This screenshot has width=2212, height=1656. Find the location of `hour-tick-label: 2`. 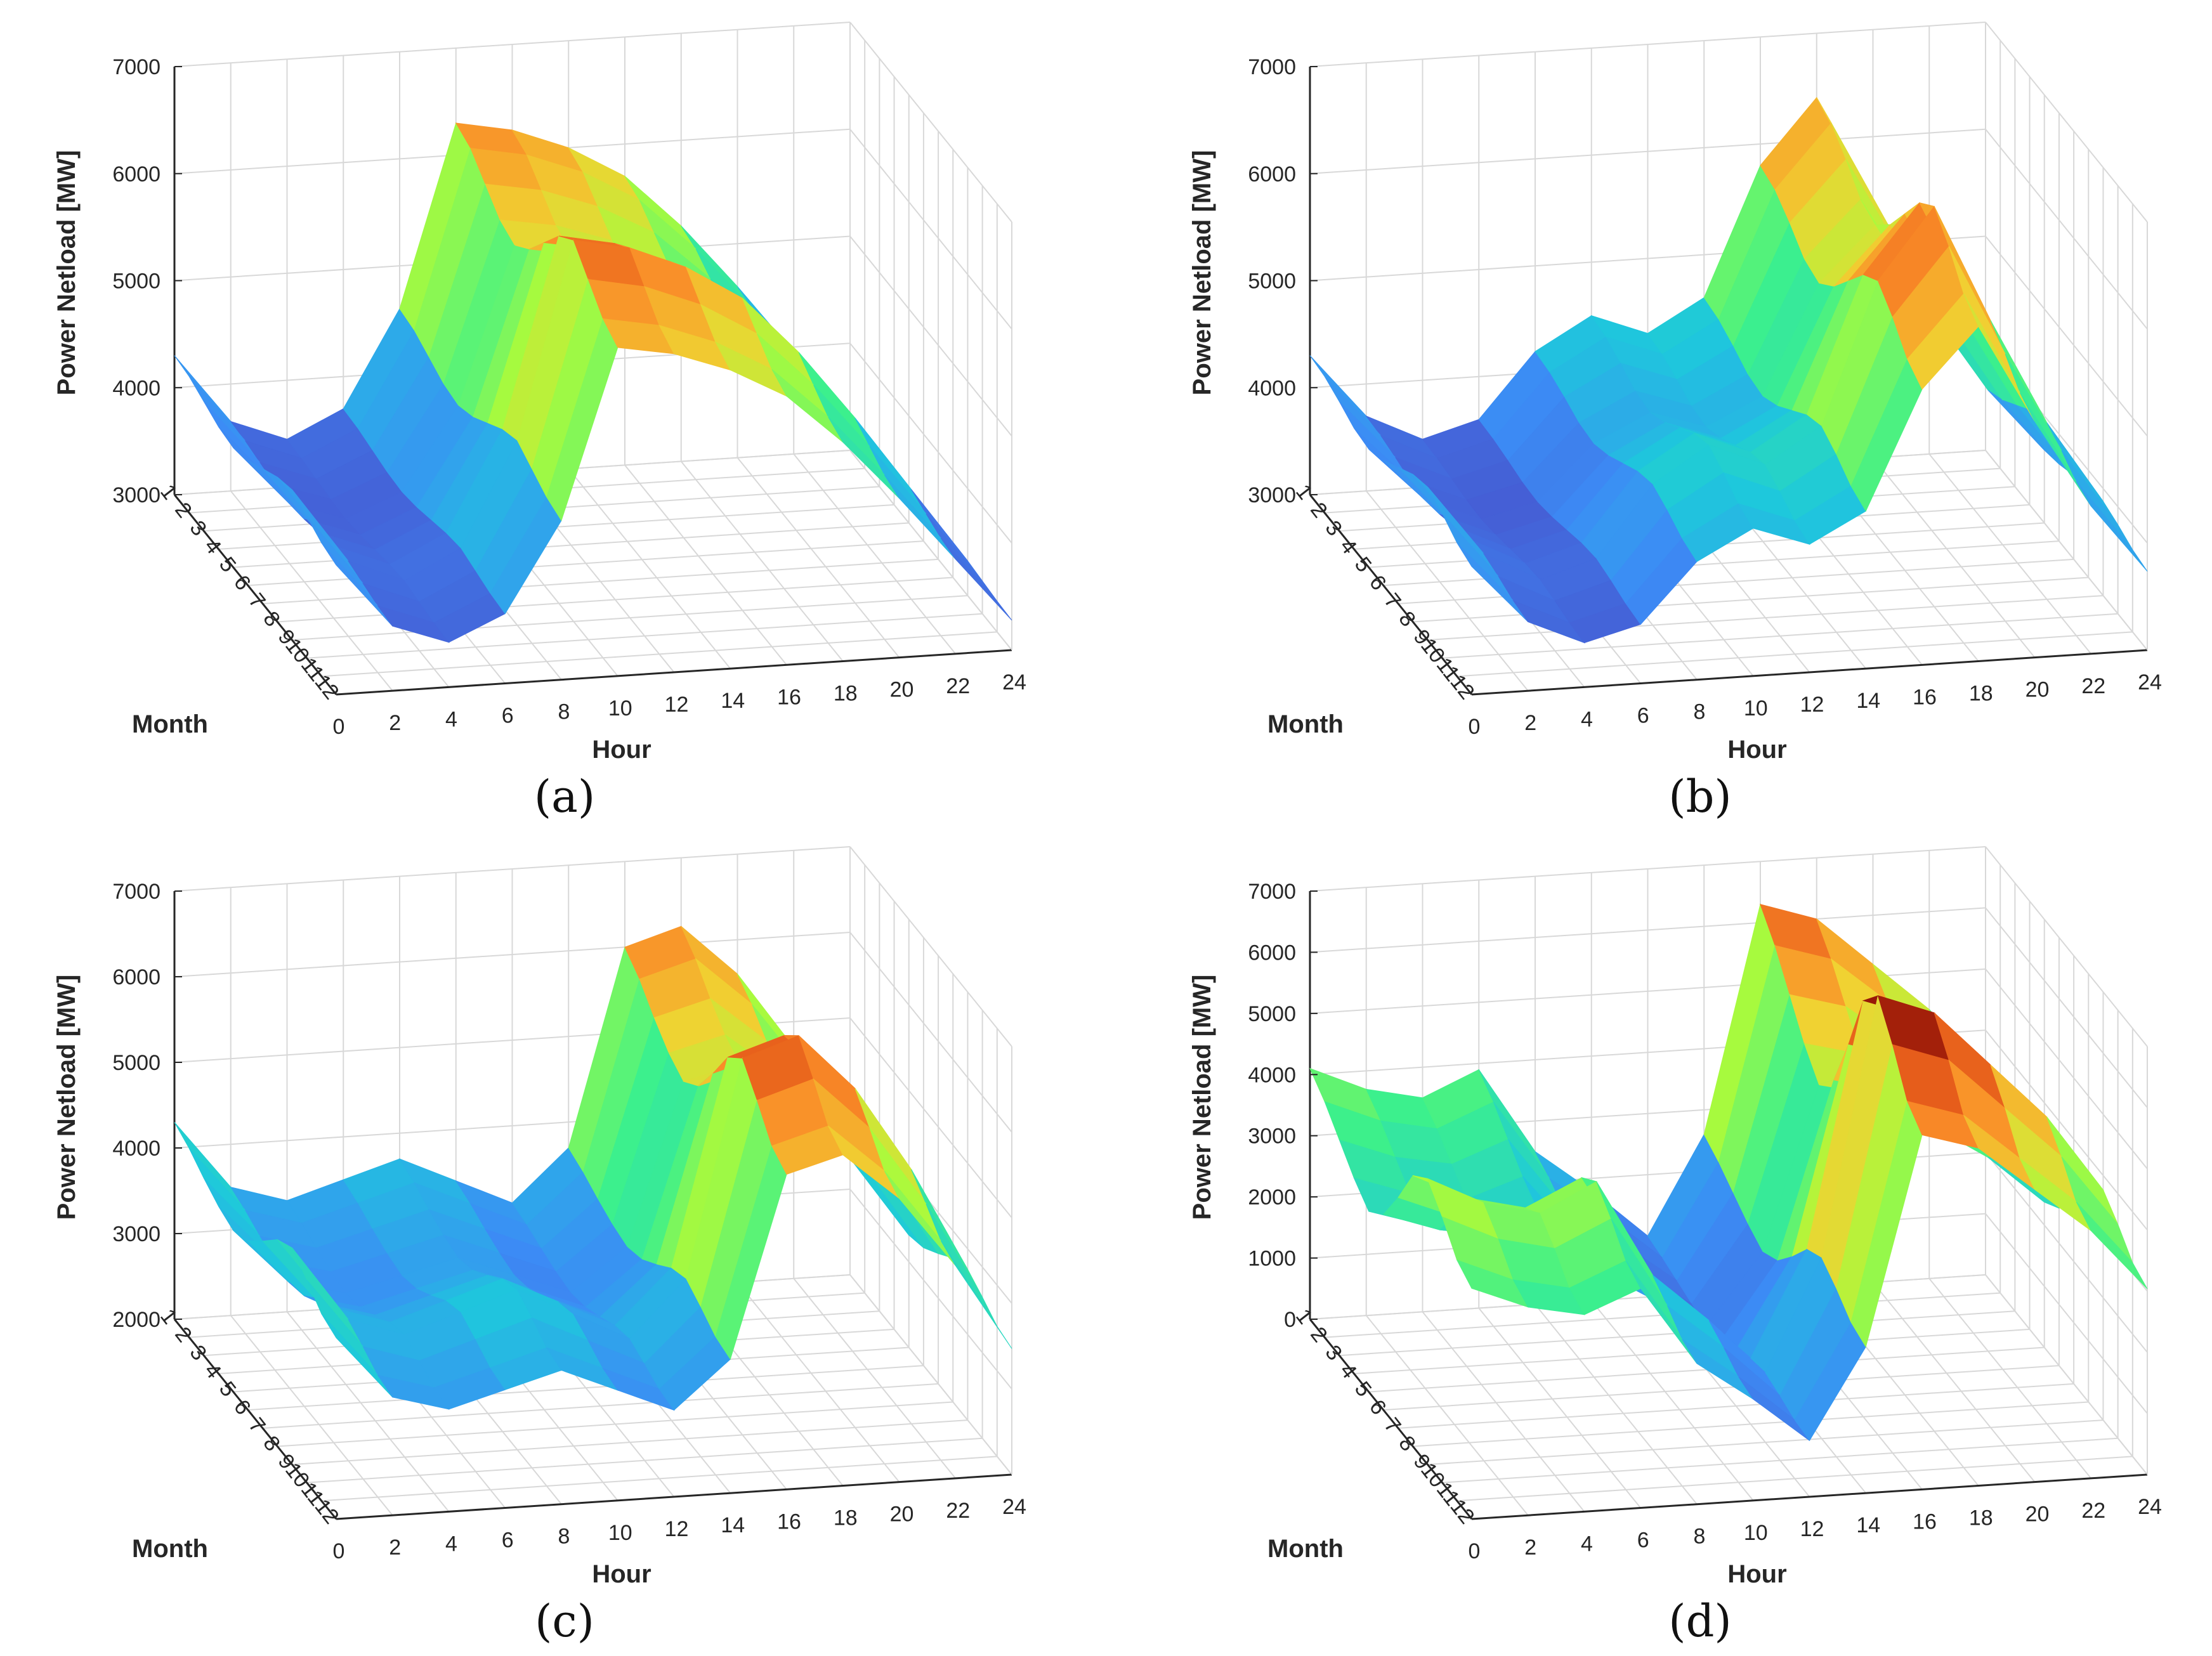

hour-tick-label: 2 is located at coordinates (1530, 723).